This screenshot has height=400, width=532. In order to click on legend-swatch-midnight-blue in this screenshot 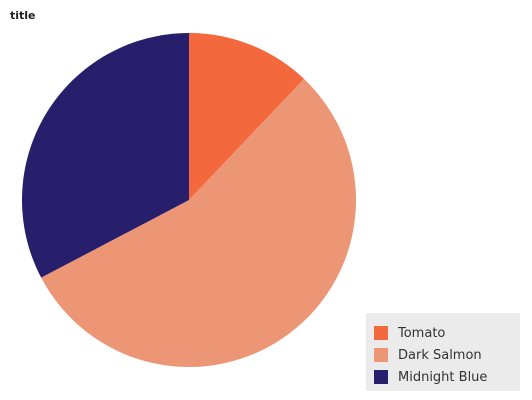, I will do `click(381, 377)`.